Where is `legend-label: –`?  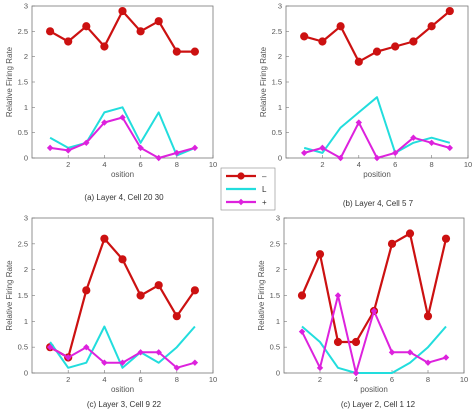
legend-label: – is located at coordinates (264, 176).